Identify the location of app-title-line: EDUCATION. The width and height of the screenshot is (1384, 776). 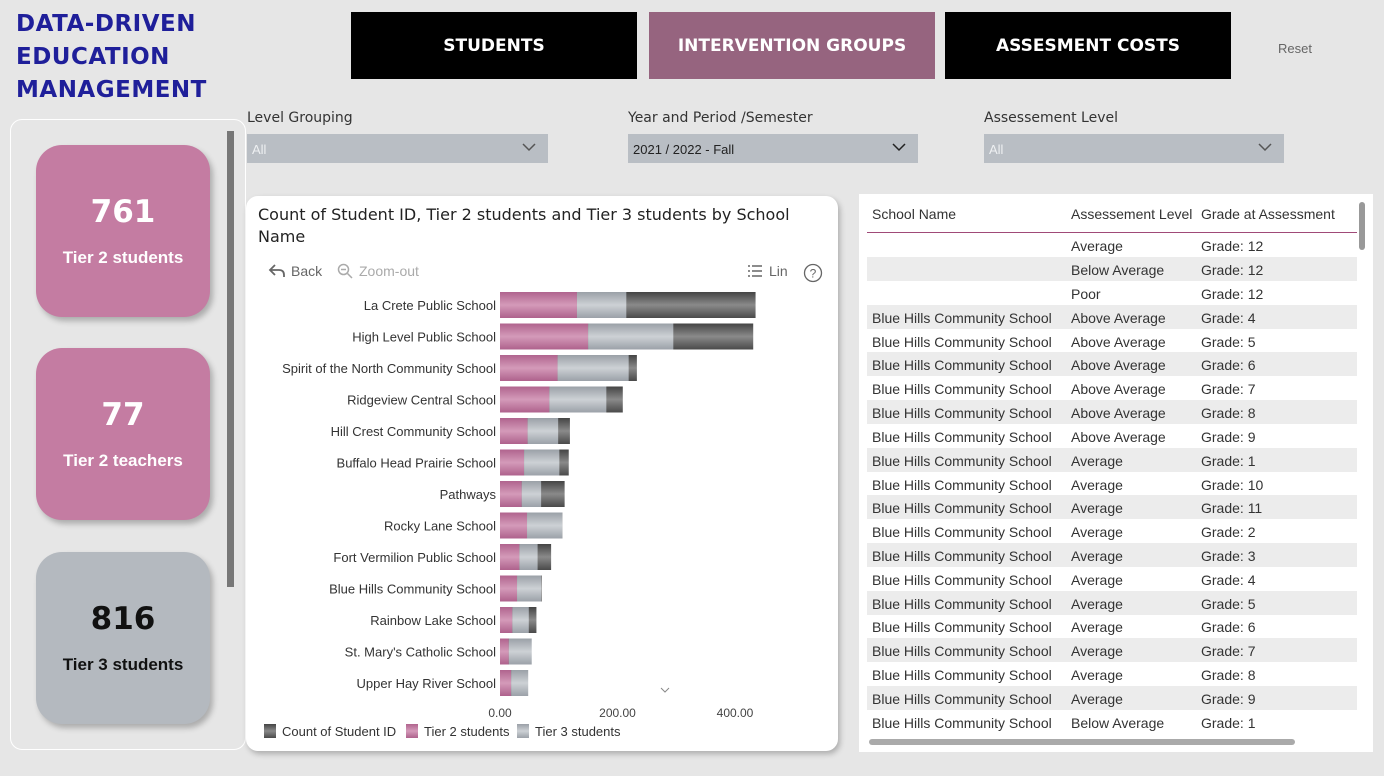
(93, 57).